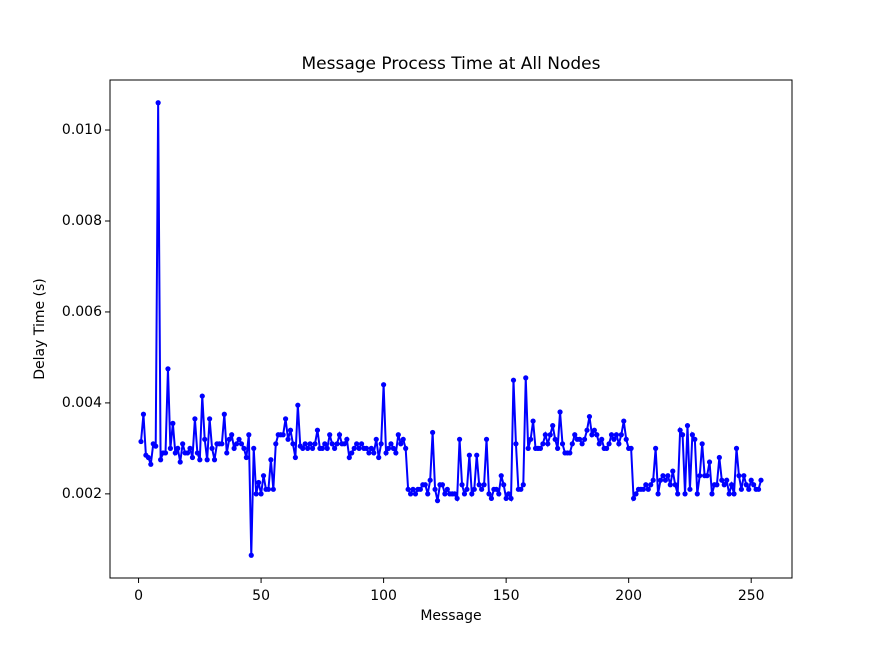 The image size is (880, 660). I want to click on y-tick-label: 0.002, so click(82, 494).